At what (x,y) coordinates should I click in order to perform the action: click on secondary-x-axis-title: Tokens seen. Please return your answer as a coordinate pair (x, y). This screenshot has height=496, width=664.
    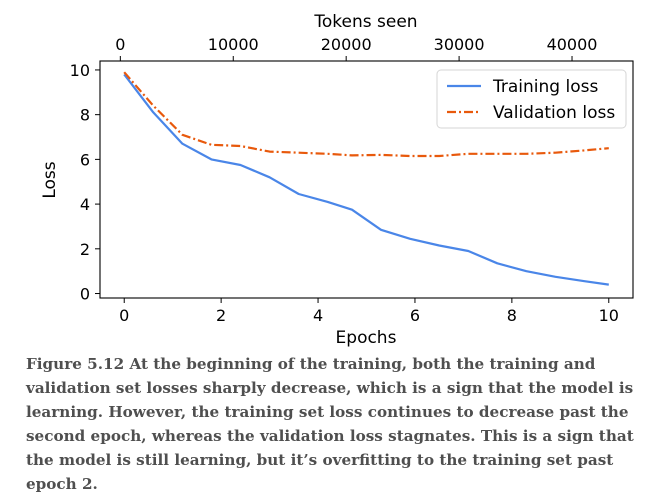
    Looking at the image, I should click on (365, 22).